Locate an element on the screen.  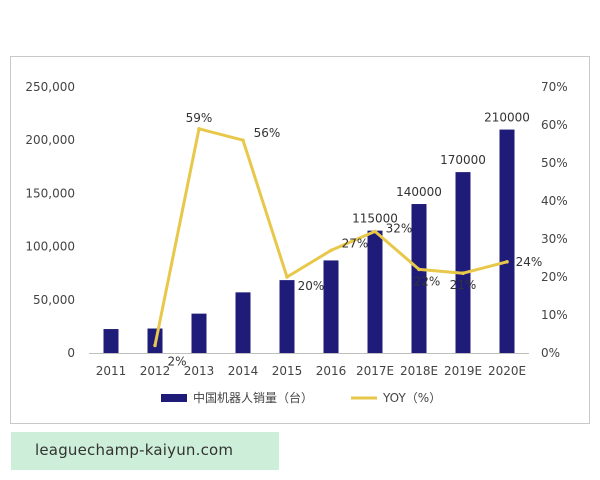
sales-bar-label: 140000 is located at coordinates (419, 192).